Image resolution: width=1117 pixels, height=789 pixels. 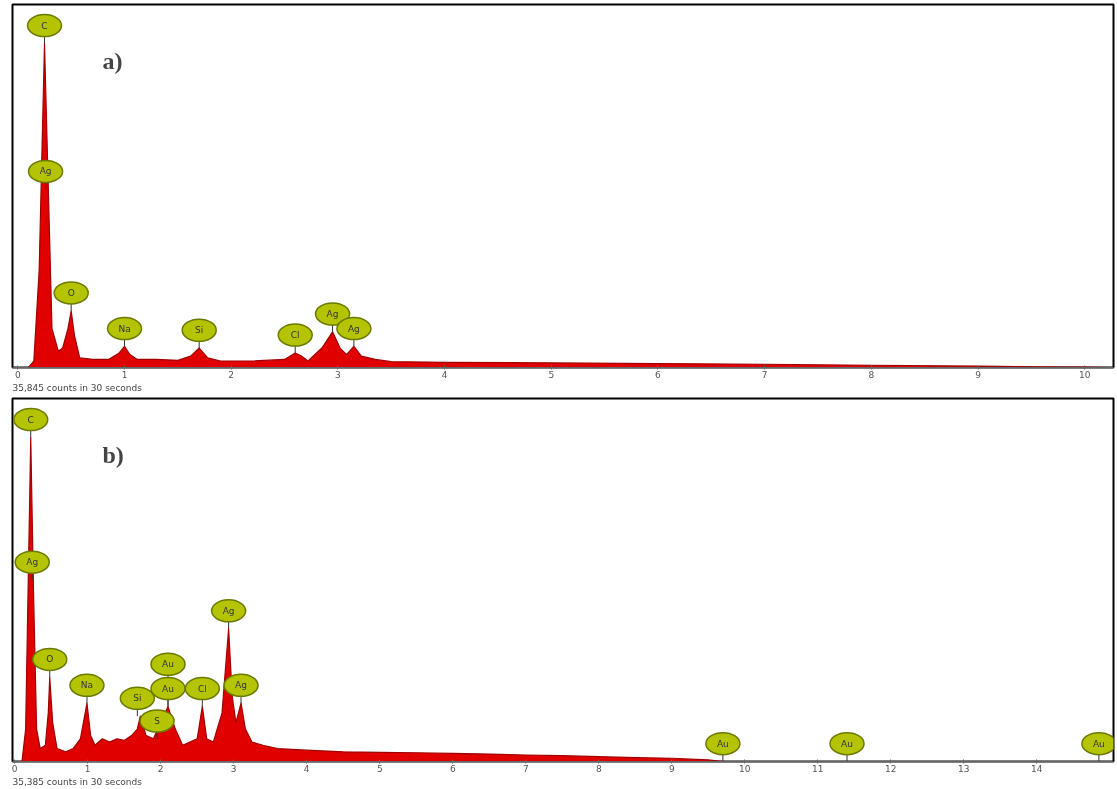 I want to click on x-tick-label: 12, so click(x=891, y=768).